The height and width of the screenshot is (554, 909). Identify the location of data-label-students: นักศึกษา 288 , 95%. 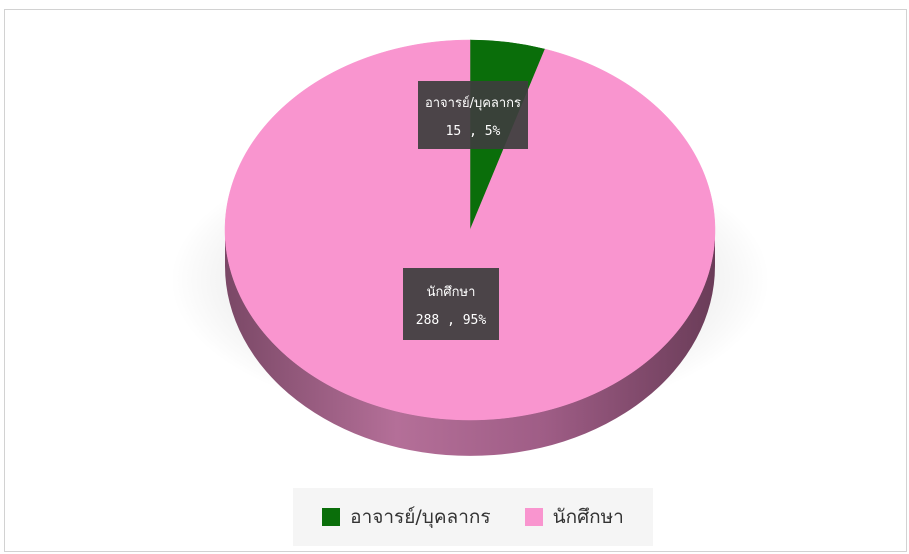
(451, 304).